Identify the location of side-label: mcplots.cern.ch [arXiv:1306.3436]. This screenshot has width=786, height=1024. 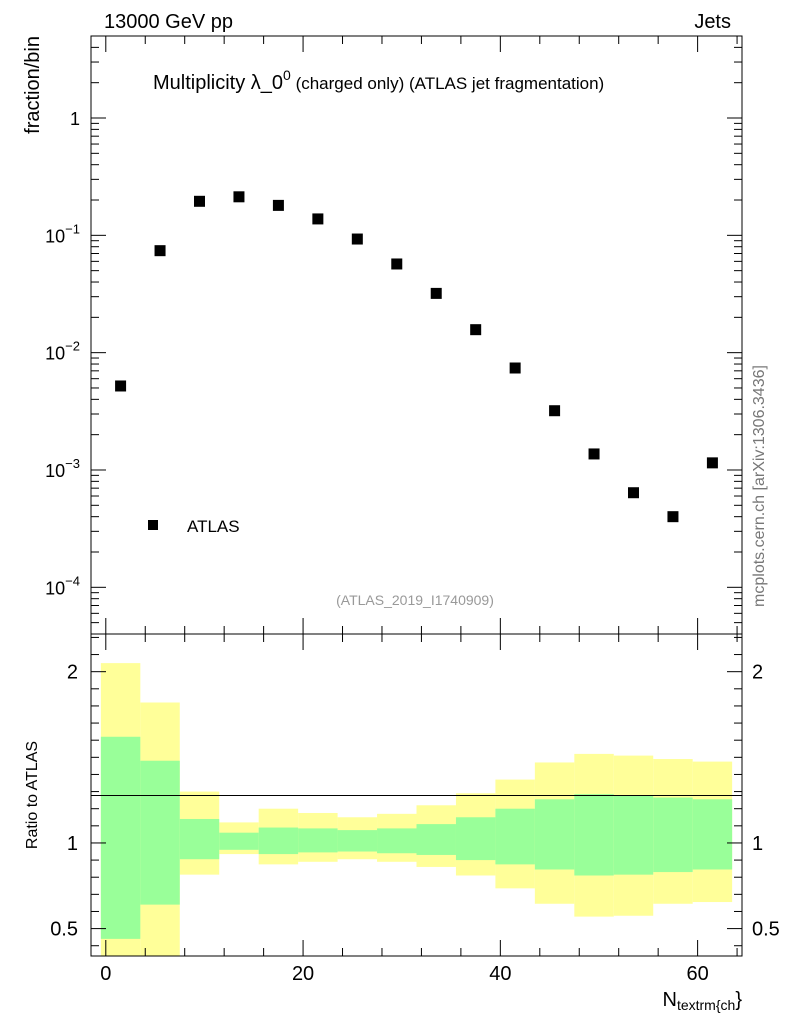
(759, 486).